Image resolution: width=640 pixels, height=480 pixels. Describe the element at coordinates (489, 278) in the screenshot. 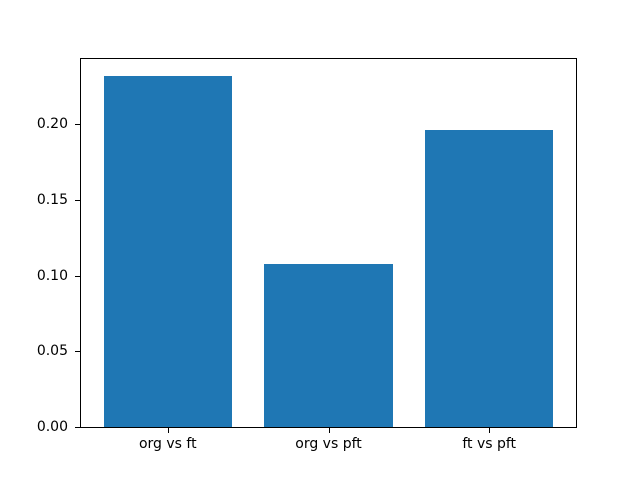

I see `bar-ft-vs-pft` at that location.